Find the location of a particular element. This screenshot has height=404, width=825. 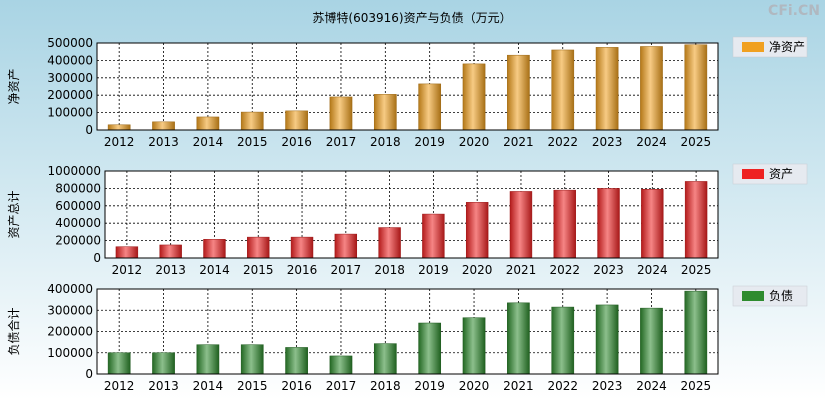

chart-title: 苏博特(603916)资产与负债（万元） is located at coordinates (411, 17).